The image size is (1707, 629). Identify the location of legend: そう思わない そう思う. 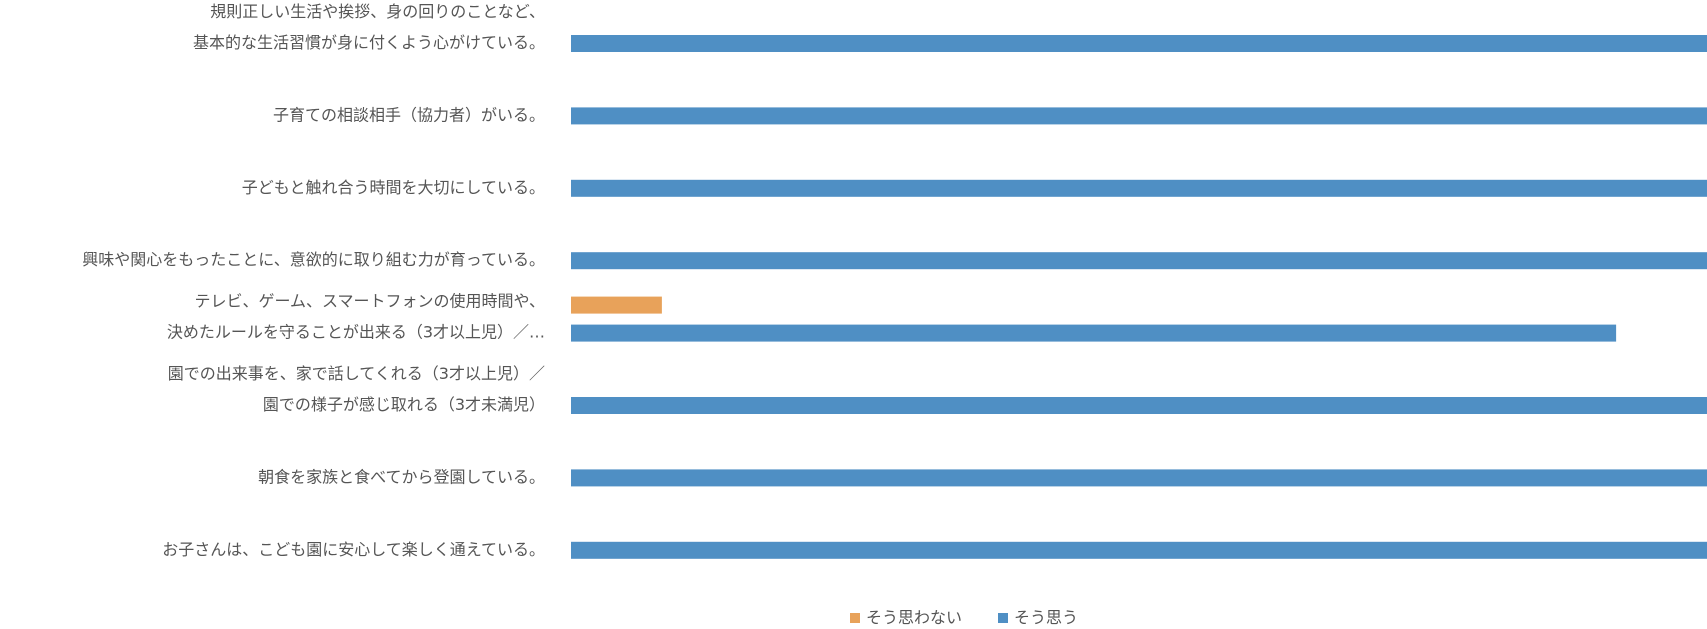
(964, 617).